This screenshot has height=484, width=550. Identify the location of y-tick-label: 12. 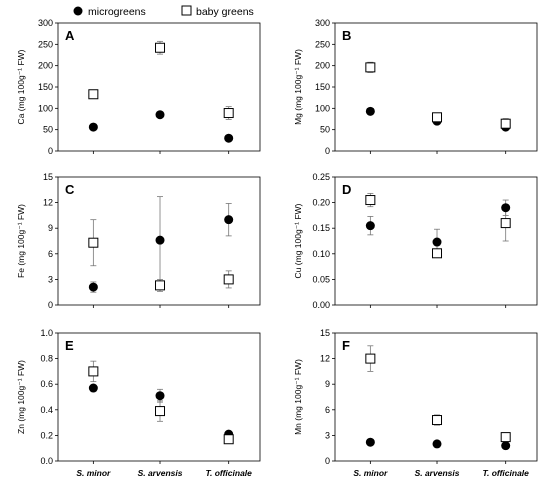
(48, 203).